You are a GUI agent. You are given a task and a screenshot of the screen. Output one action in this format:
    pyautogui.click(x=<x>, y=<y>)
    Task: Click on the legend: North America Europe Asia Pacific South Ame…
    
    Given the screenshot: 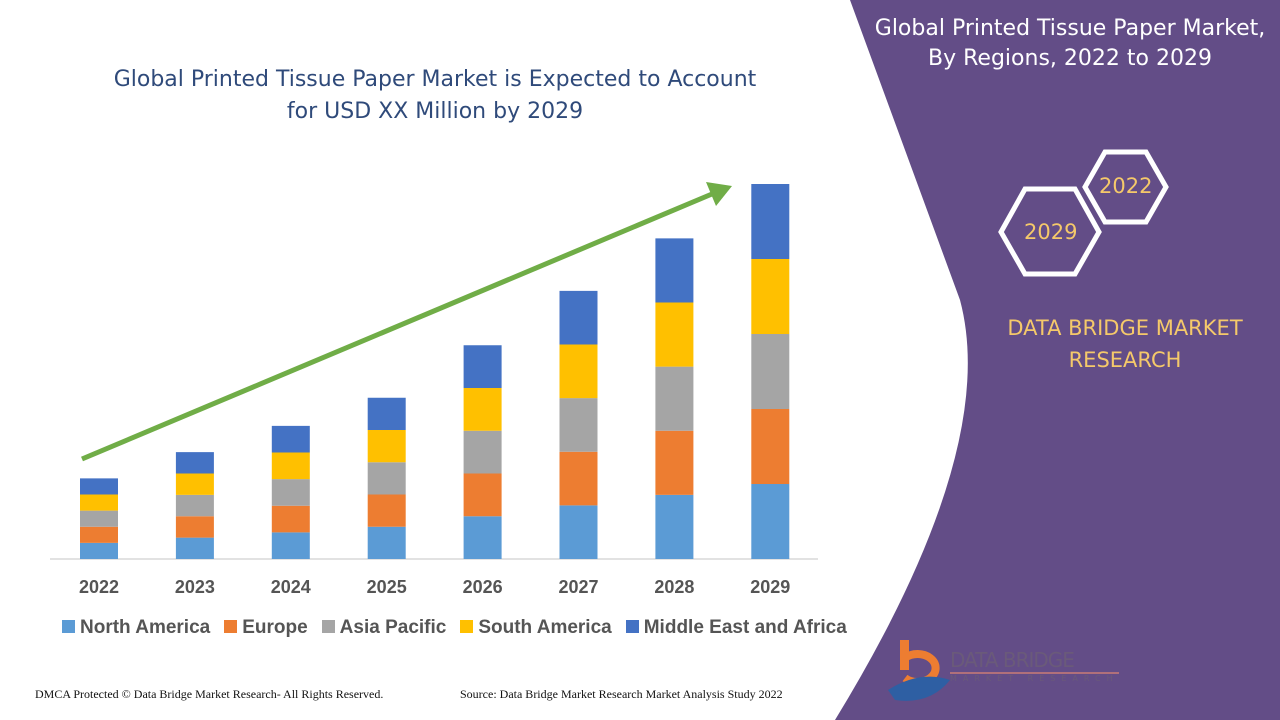 What is the action you would take?
    pyautogui.click(x=454, y=628)
    